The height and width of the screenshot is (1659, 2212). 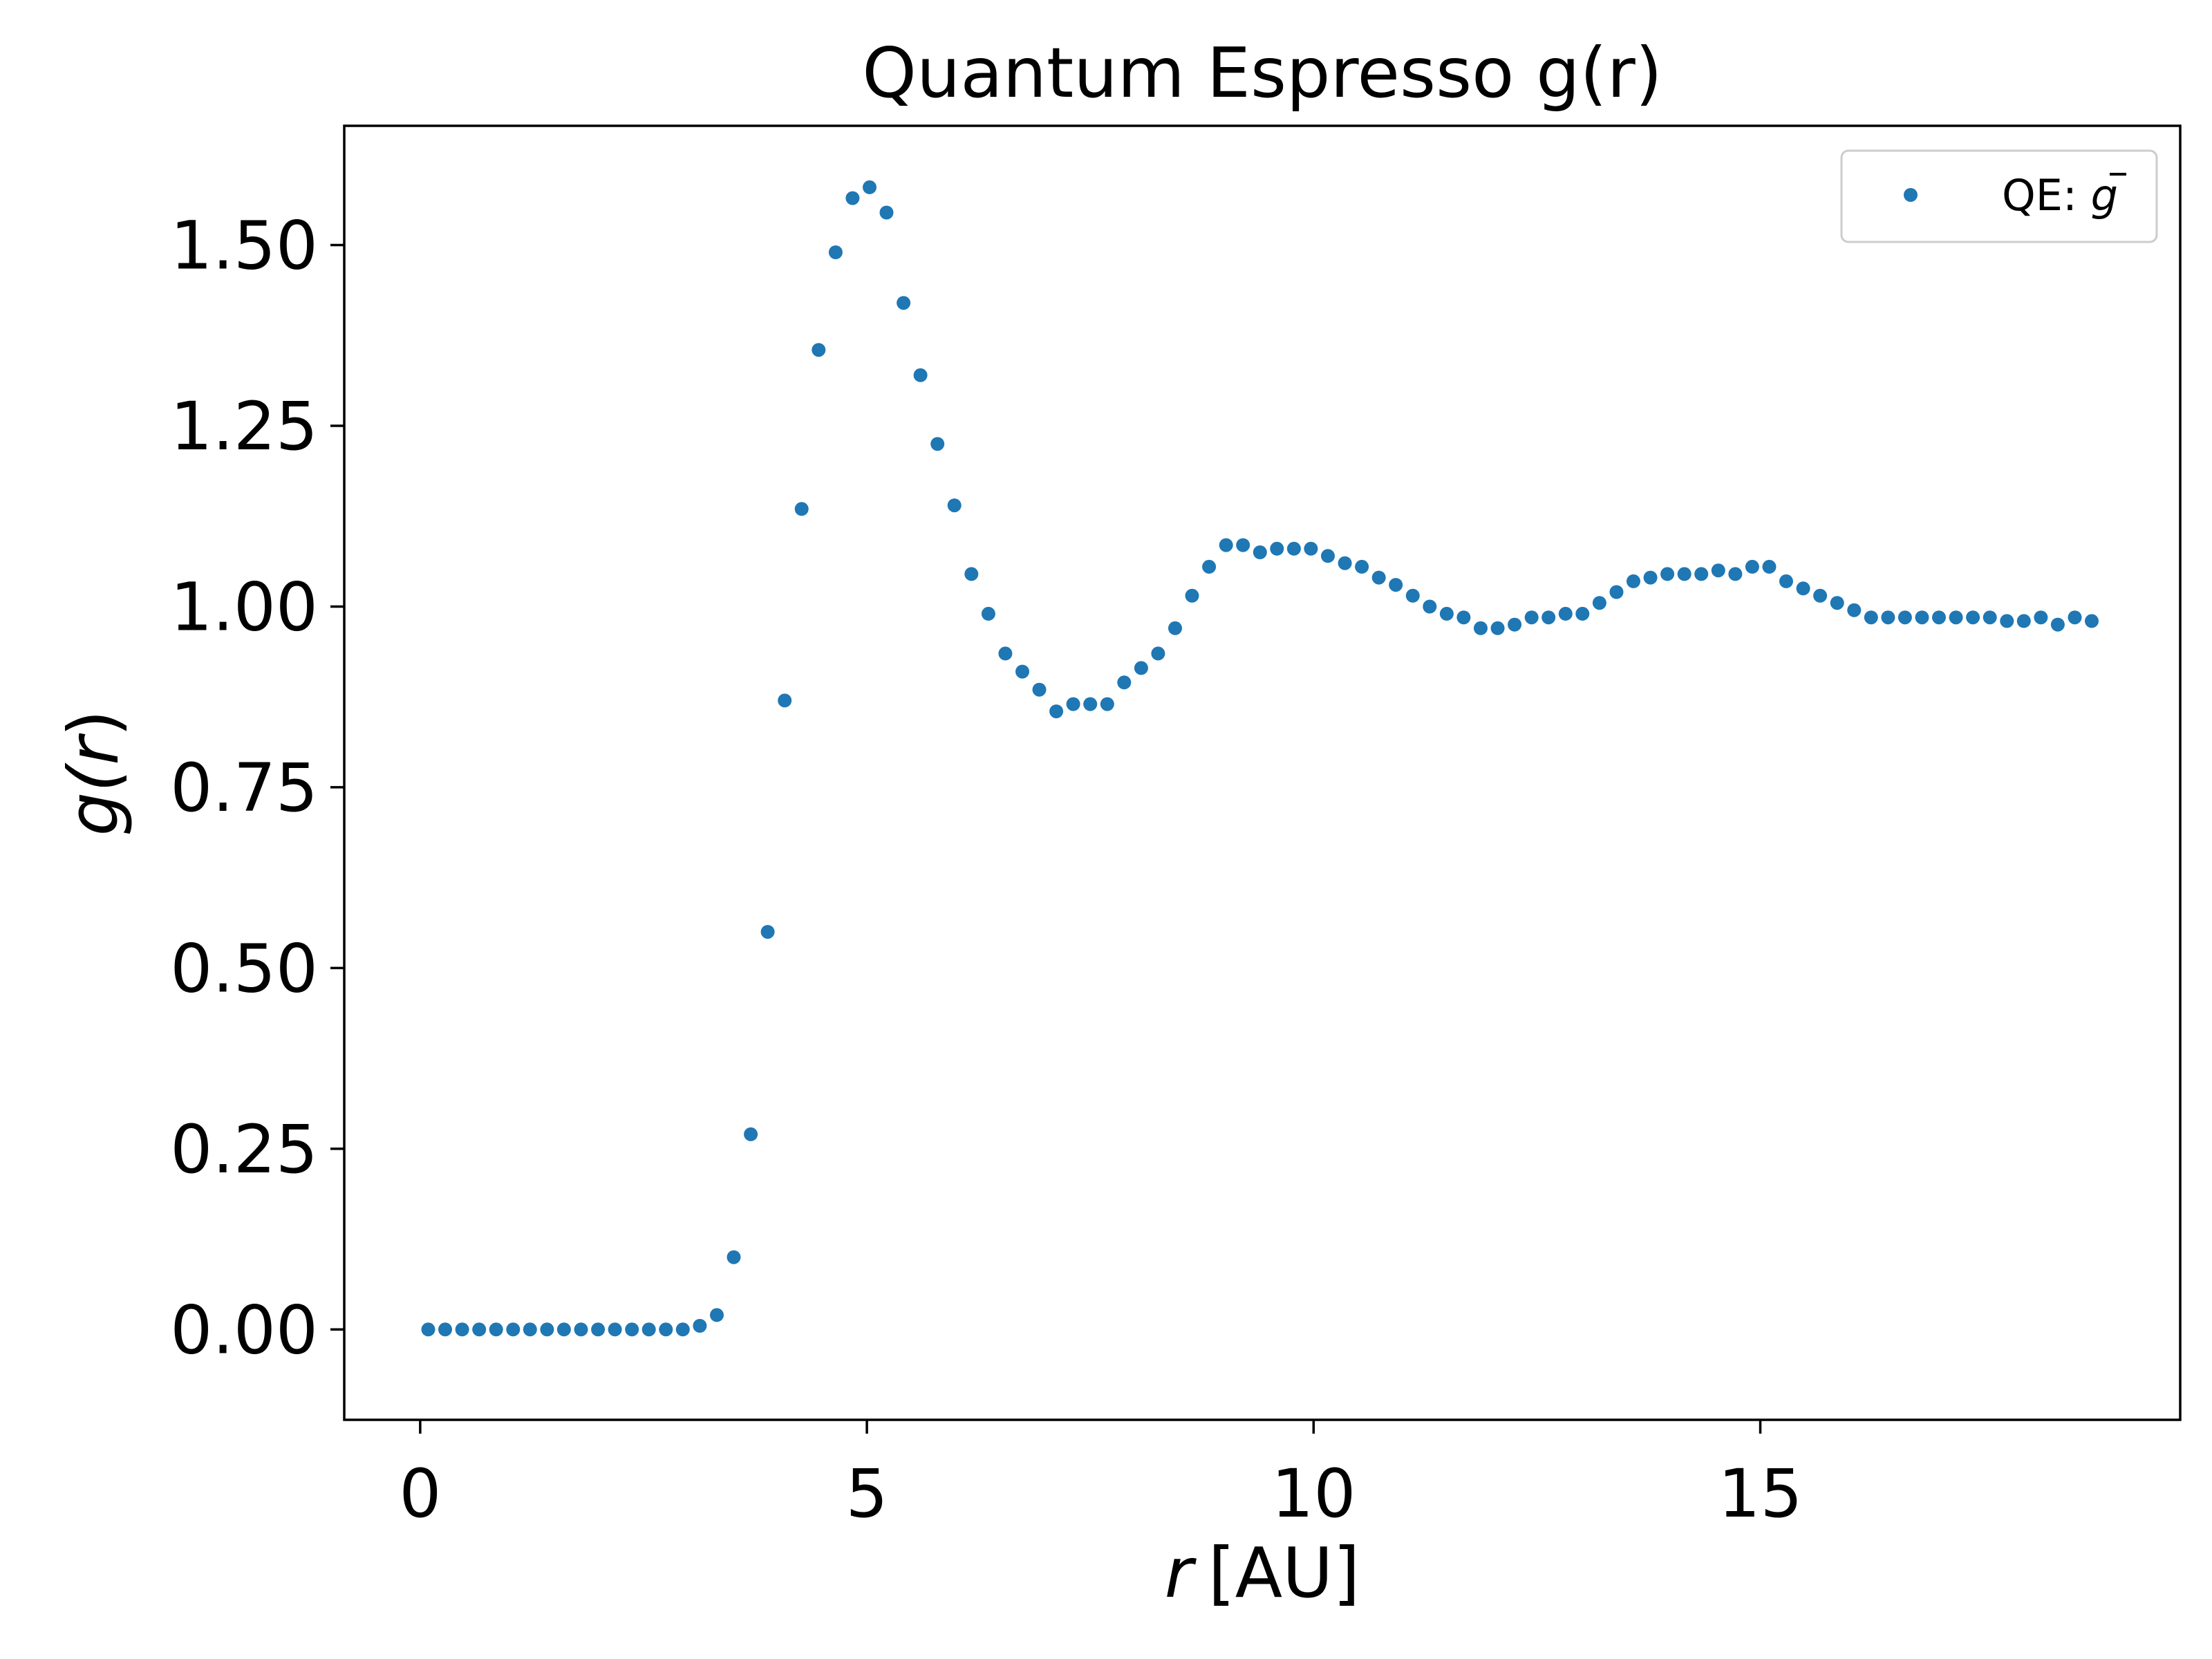 I want to click on x-tick-label: 5, so click(x=867, y=1494).